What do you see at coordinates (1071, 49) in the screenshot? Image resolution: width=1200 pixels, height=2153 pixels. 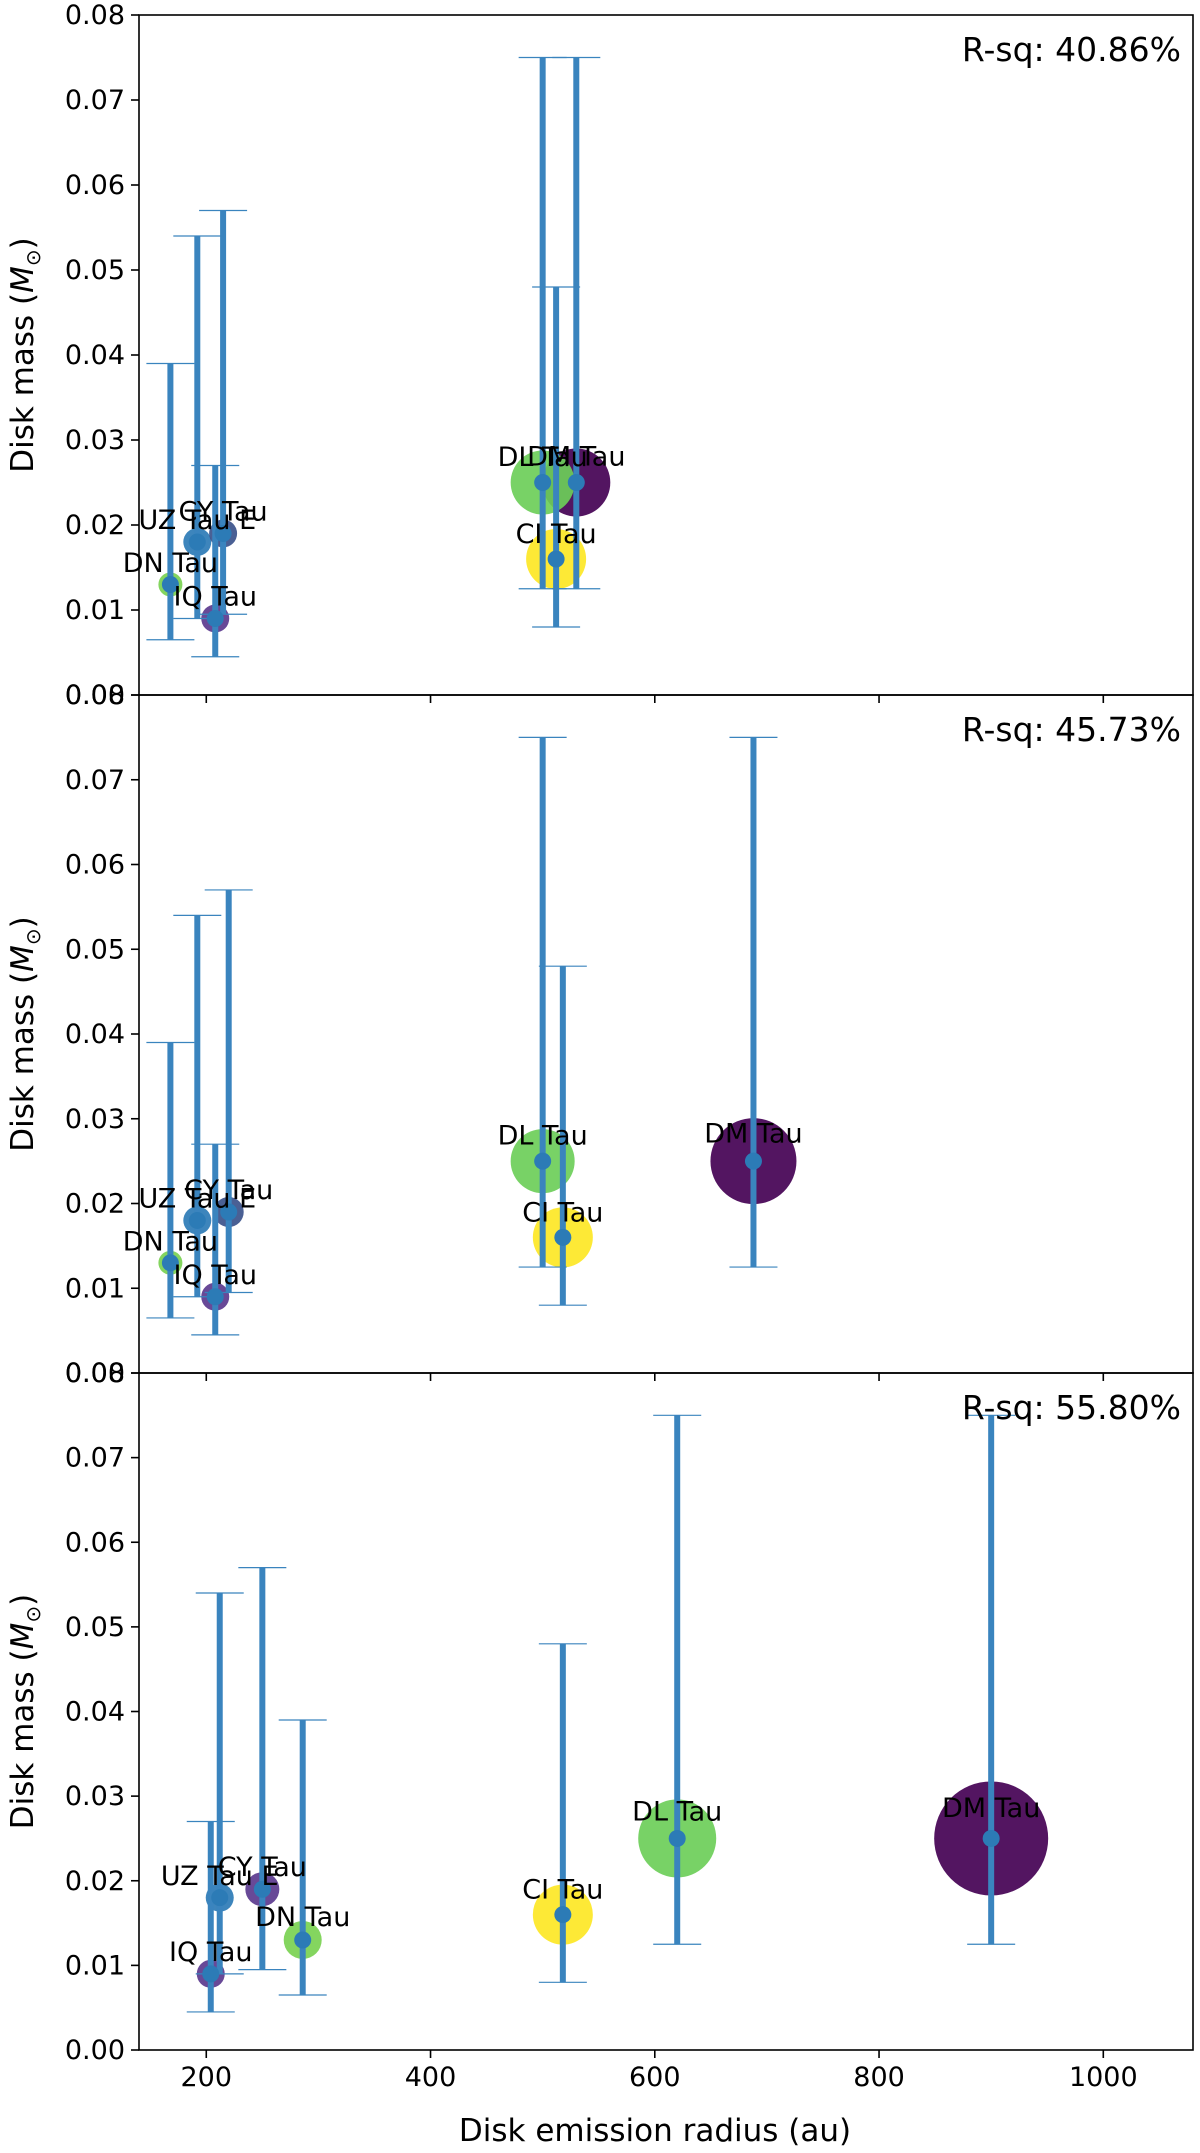 I see `r-squared-annotation: R-sq: 40.86%` at bounding box center [1071, 49].